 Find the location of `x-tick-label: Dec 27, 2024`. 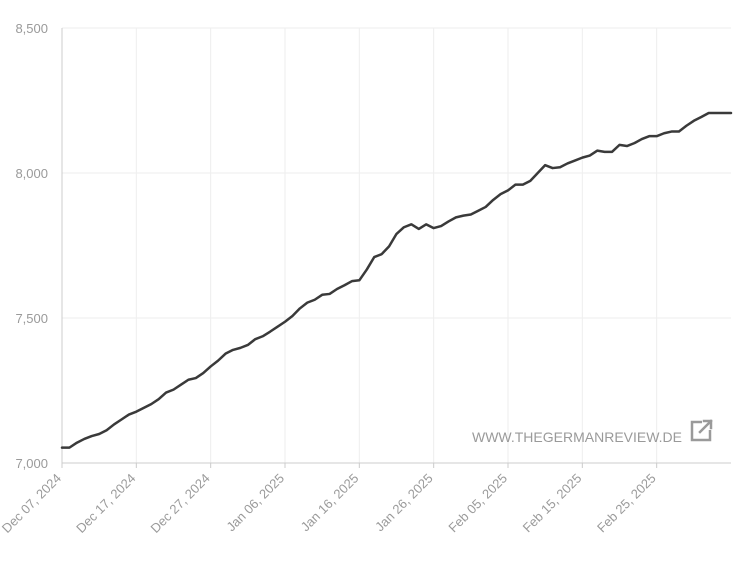

x-tick-label: Dec 27, 2024 is located at coordinates (179, 503).